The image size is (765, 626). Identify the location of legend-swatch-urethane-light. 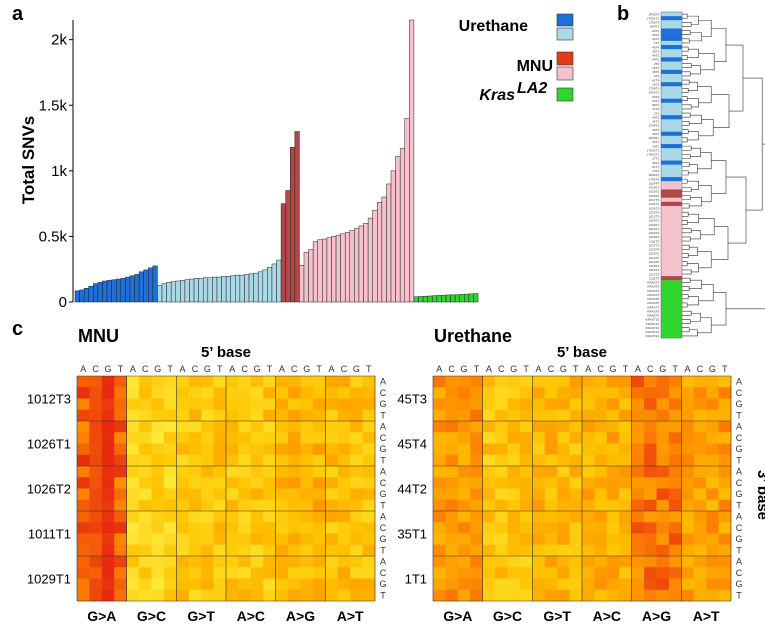
(565, 34).